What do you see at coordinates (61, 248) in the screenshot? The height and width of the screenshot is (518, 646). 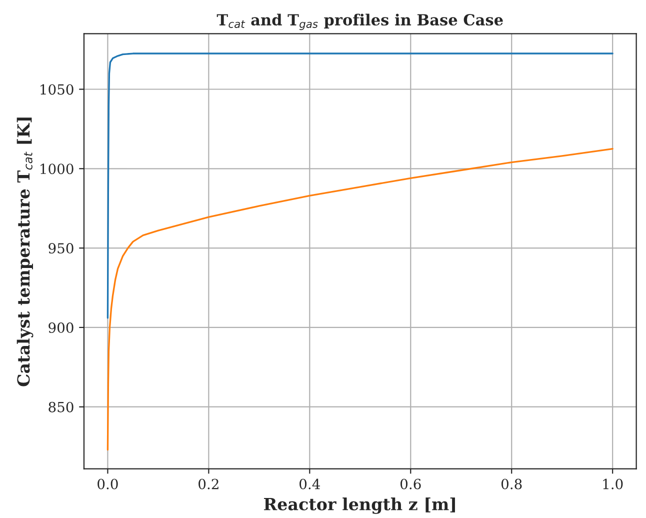 I see `y-tick-label: 950` at bounding box center [61, 248].